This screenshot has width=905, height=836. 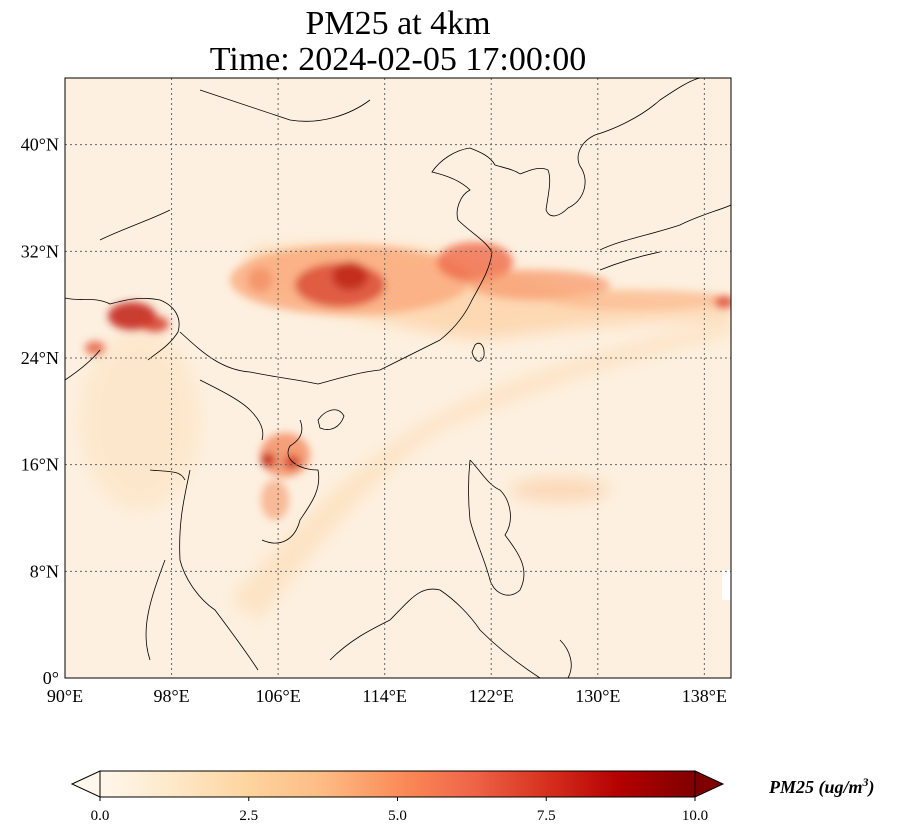 What do you see at coordinates (65, 696) in the screenshot?
I see `lon-tick-label: 90°E` at bounding box center [65, 696].